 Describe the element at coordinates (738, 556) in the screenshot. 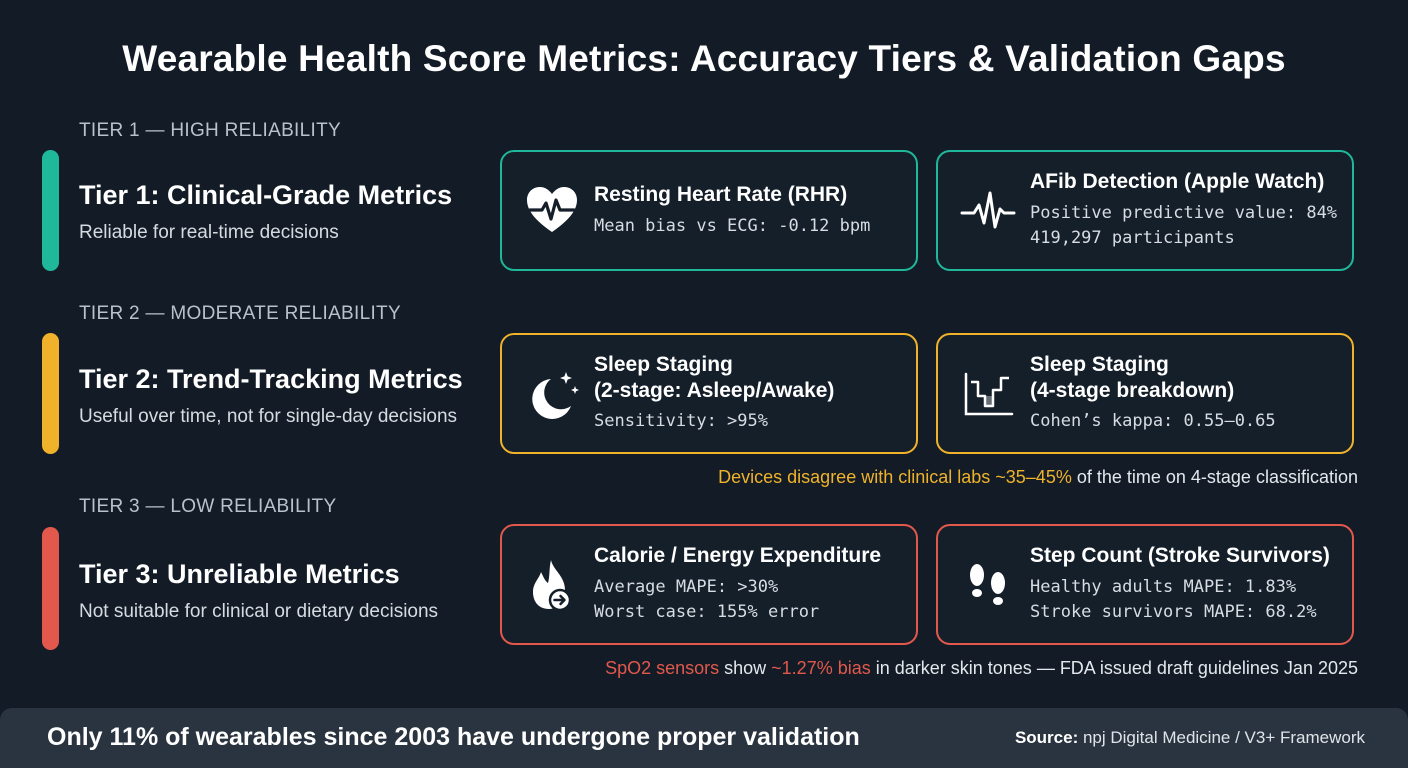

I see `card-title: Calorie / Energy Expenditure` at that location.